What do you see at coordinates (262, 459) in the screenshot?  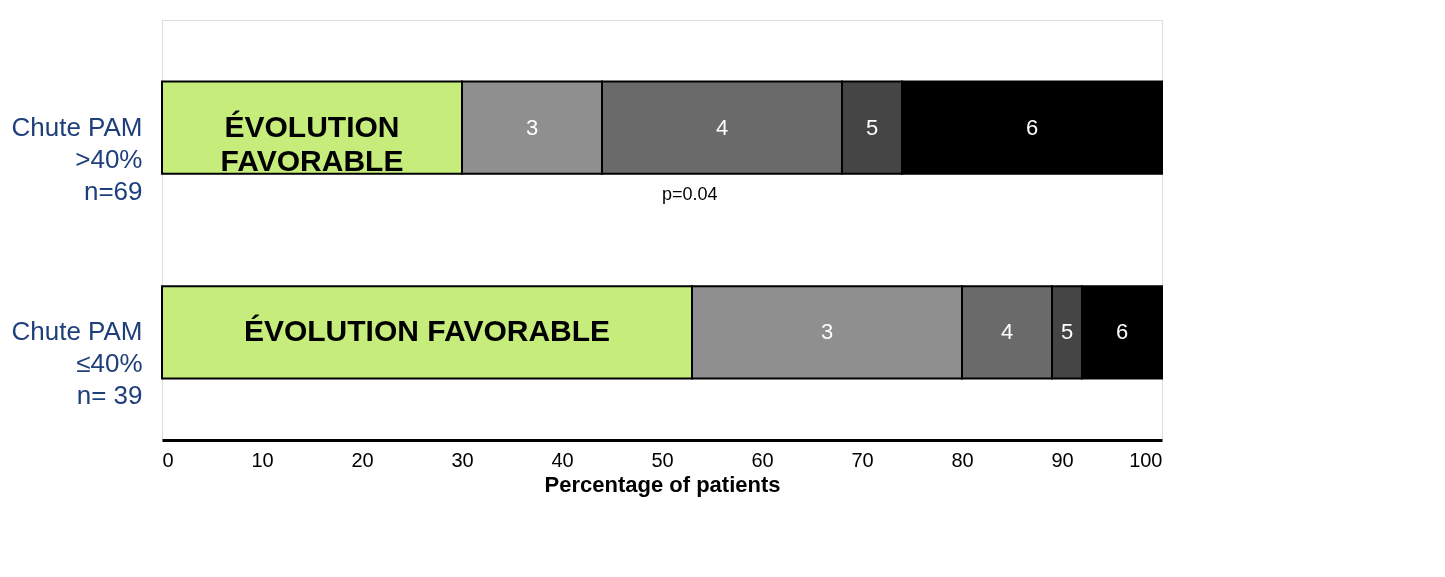 I see `x-tick-label: 10` at bounding box center [262, 459].